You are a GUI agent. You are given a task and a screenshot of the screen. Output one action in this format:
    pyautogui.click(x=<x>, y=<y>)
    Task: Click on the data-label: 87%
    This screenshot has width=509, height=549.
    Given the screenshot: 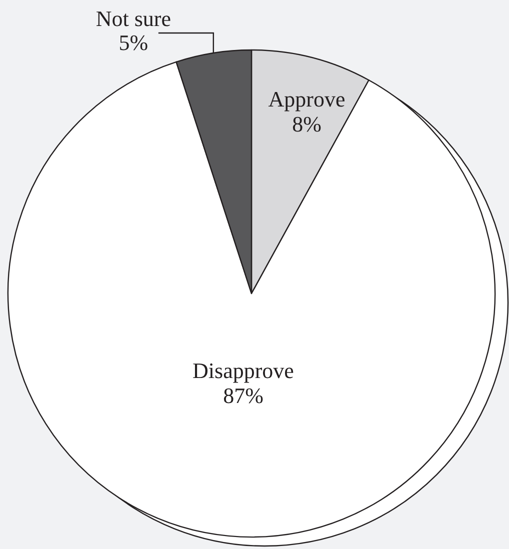 What is the action you would take?
    pyautogui.click(x=243, y=395)
    